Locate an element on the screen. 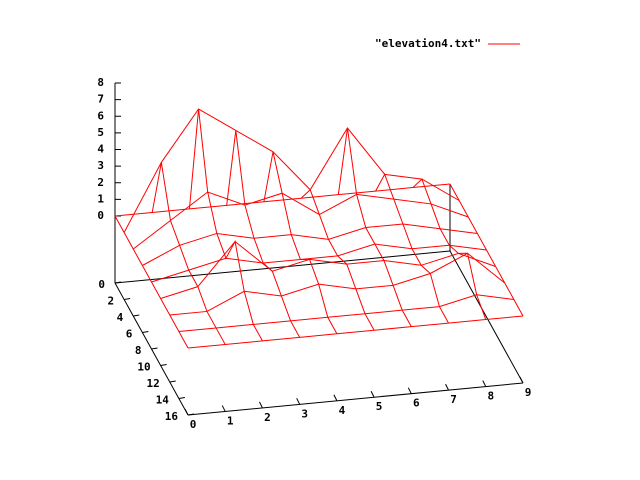  z-tick-label: 3 is located at coordinates (100, 165).